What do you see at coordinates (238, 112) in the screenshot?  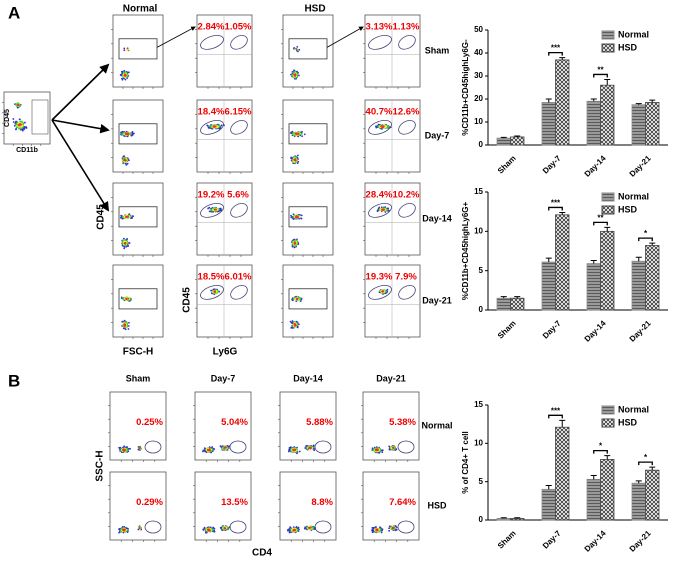 I see `percent: 6.15%` at bounding box center [238, 112].